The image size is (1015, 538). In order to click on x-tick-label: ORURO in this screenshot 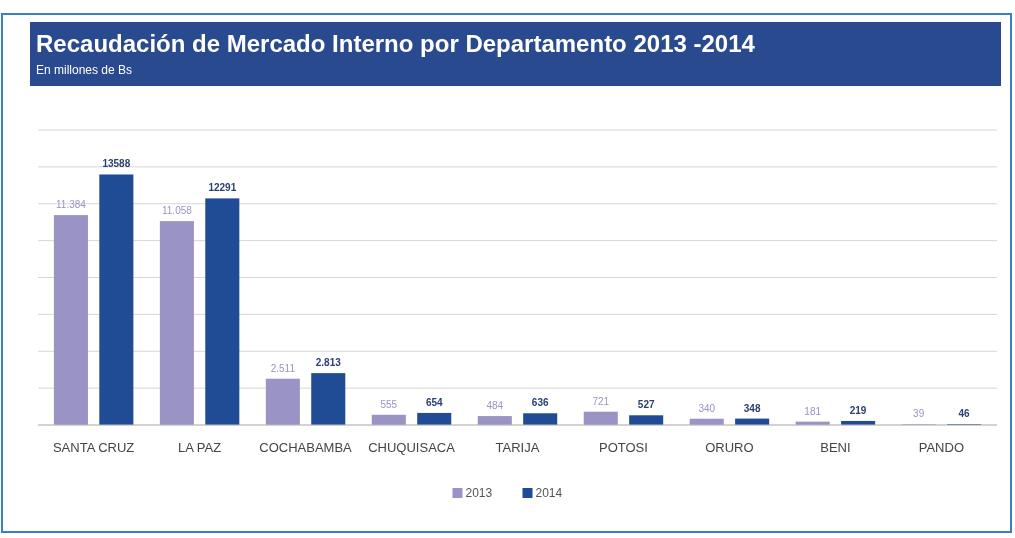, I will do `click(729, 447)`.